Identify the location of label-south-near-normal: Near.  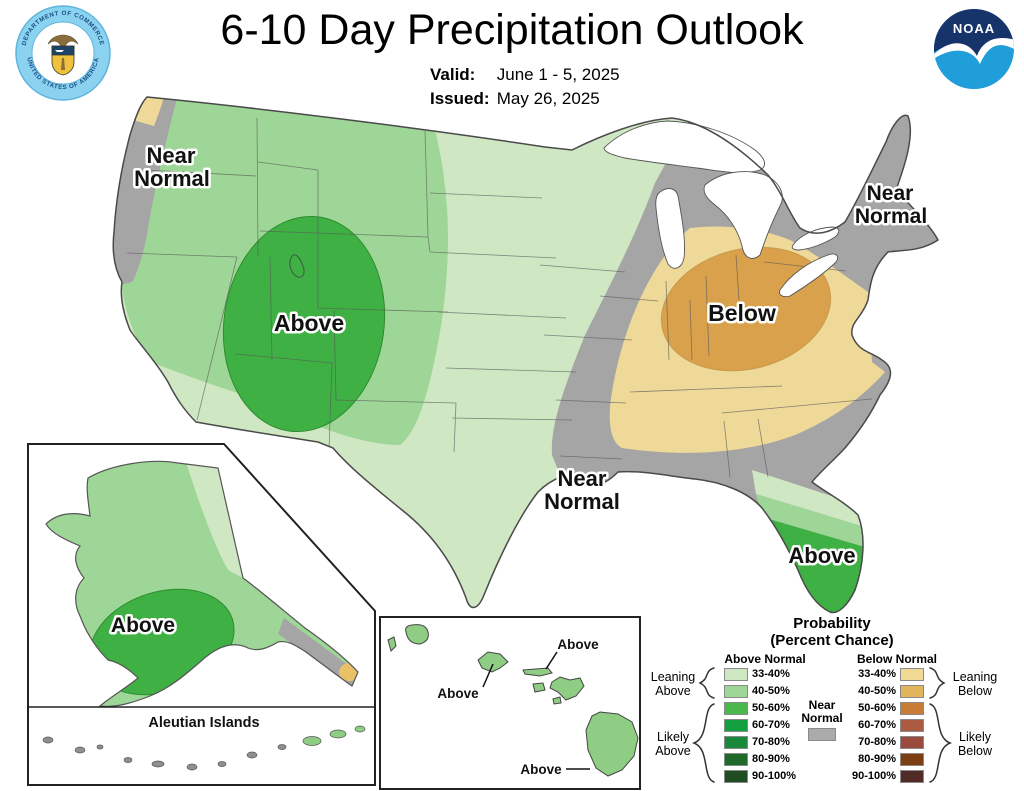
(582, 478).